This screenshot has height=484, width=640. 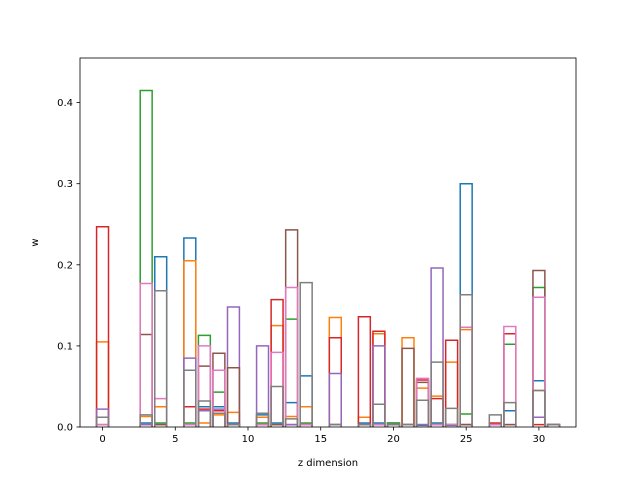 I want to click on x-tick-label: 25, so click(x=466, y=439).